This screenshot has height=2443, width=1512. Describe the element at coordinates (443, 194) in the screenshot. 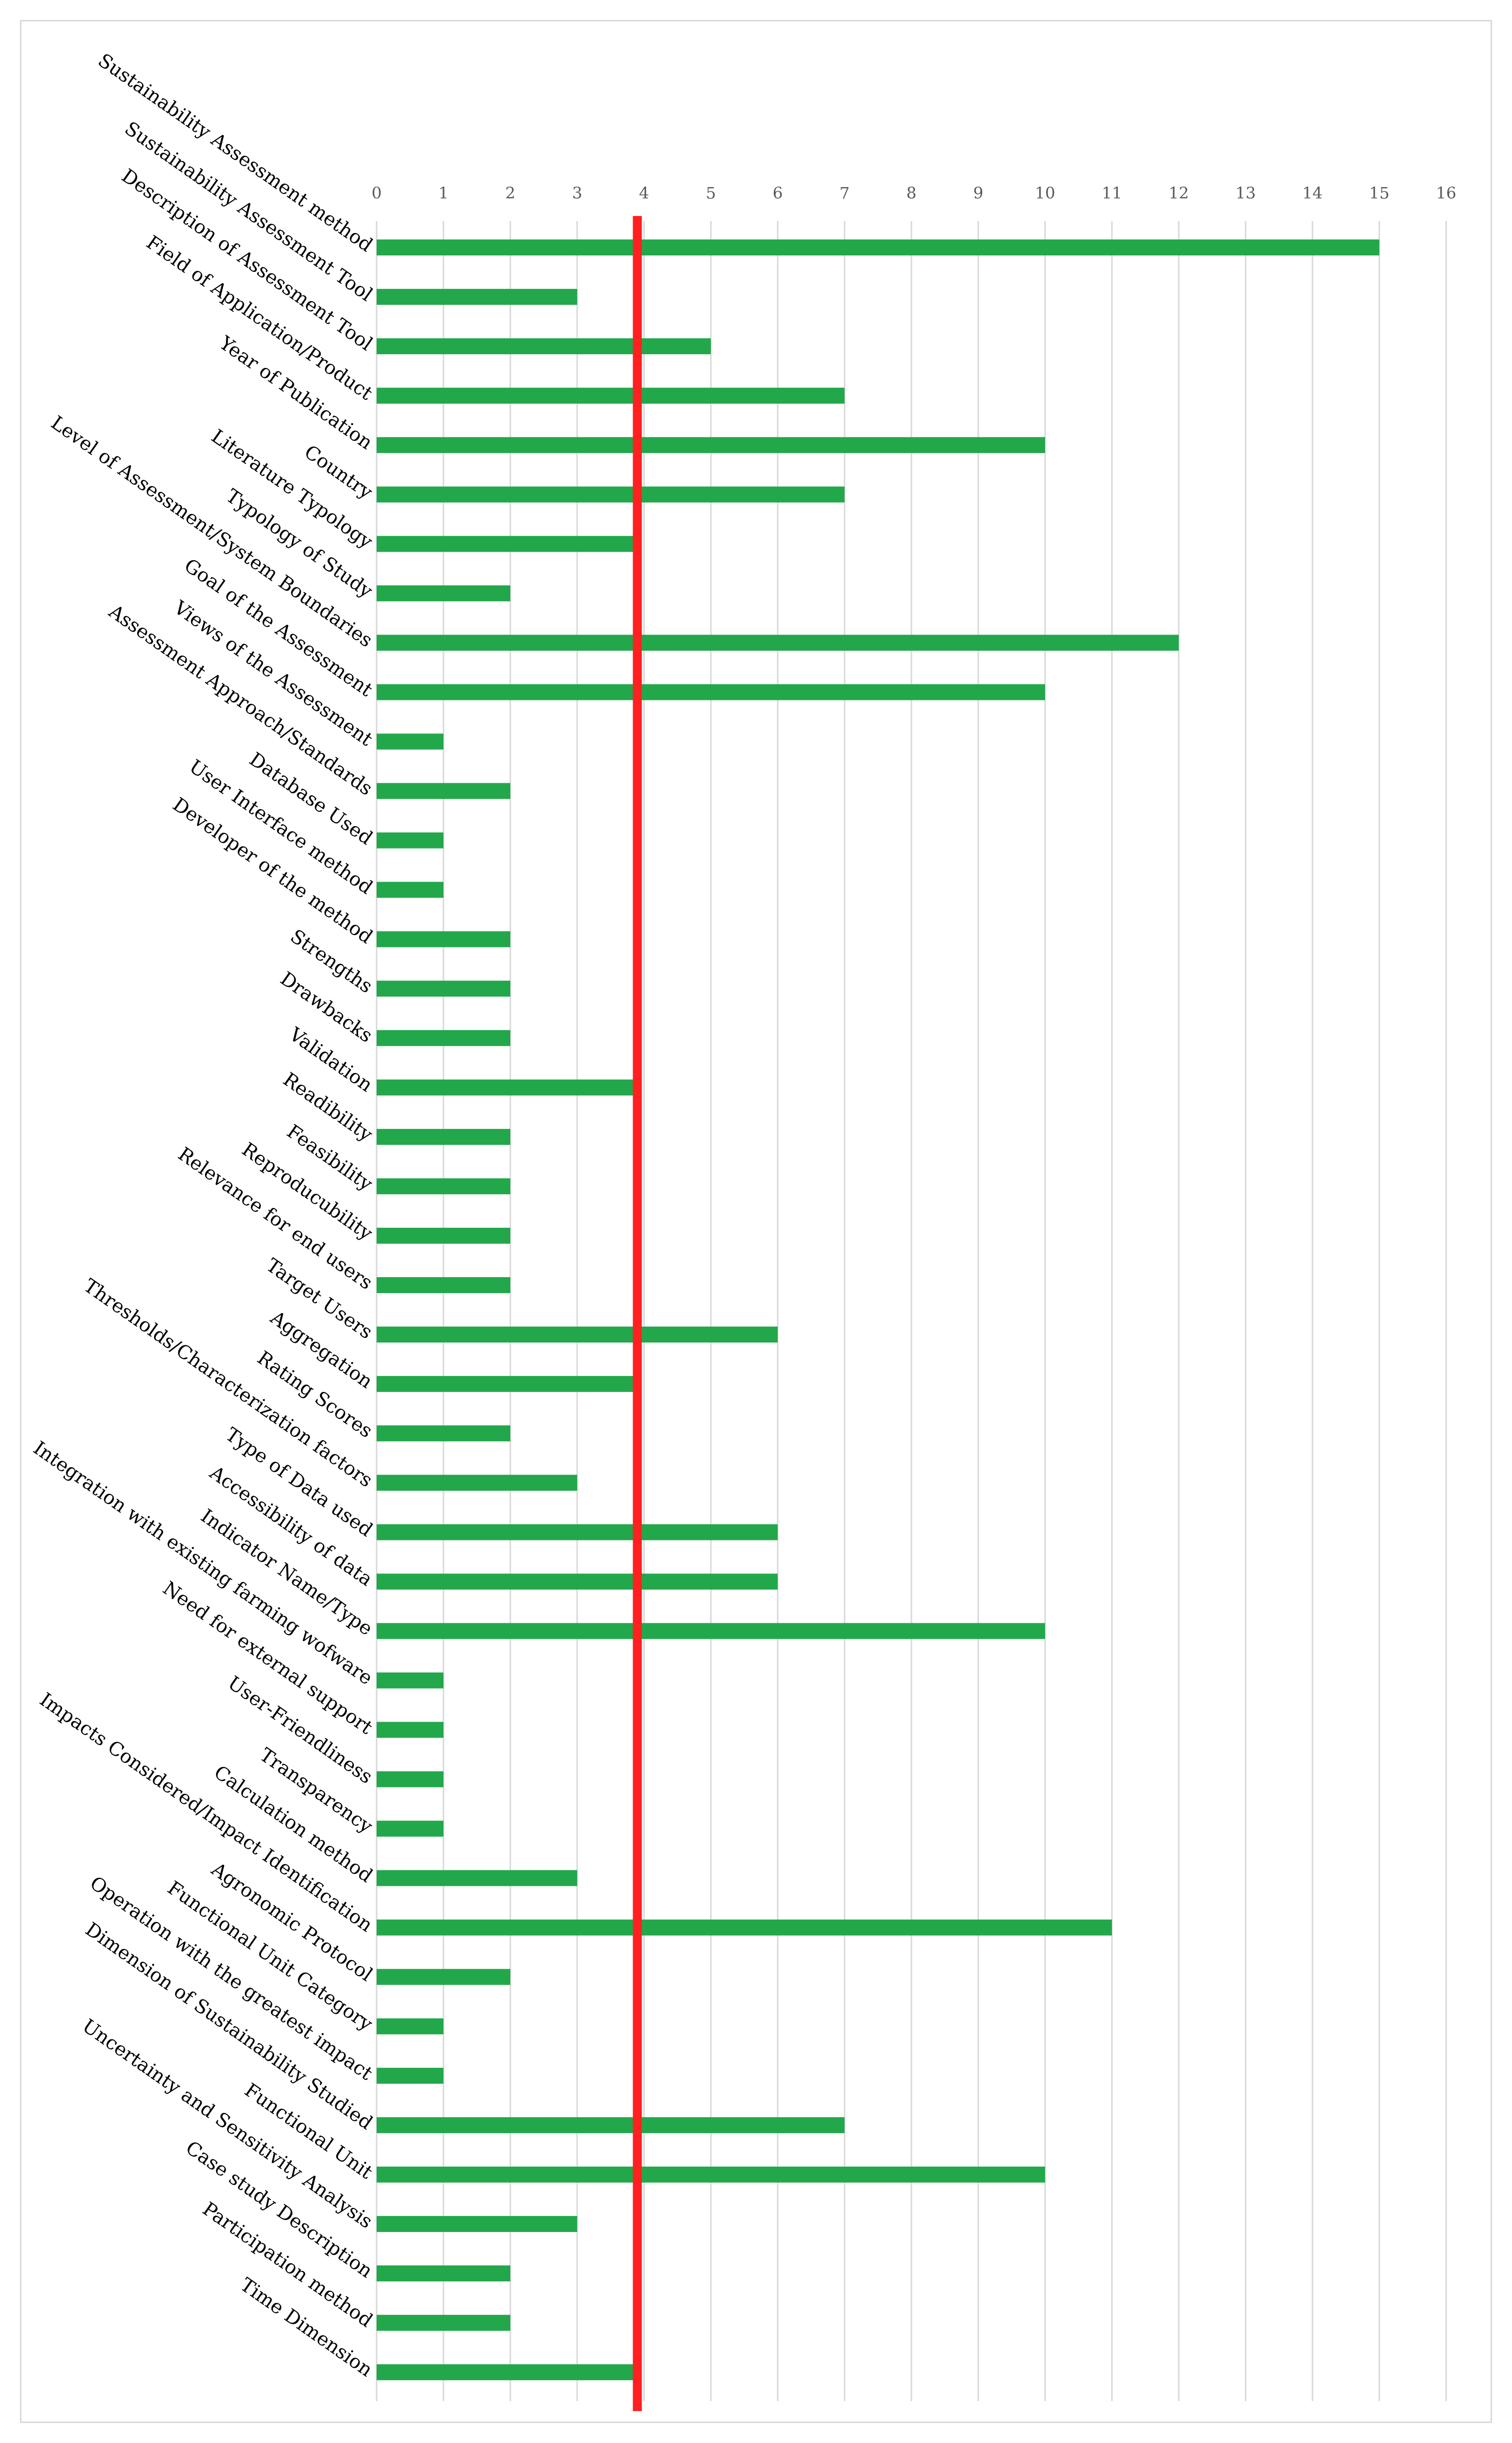

I see `x-tick-label: 1` at that location.